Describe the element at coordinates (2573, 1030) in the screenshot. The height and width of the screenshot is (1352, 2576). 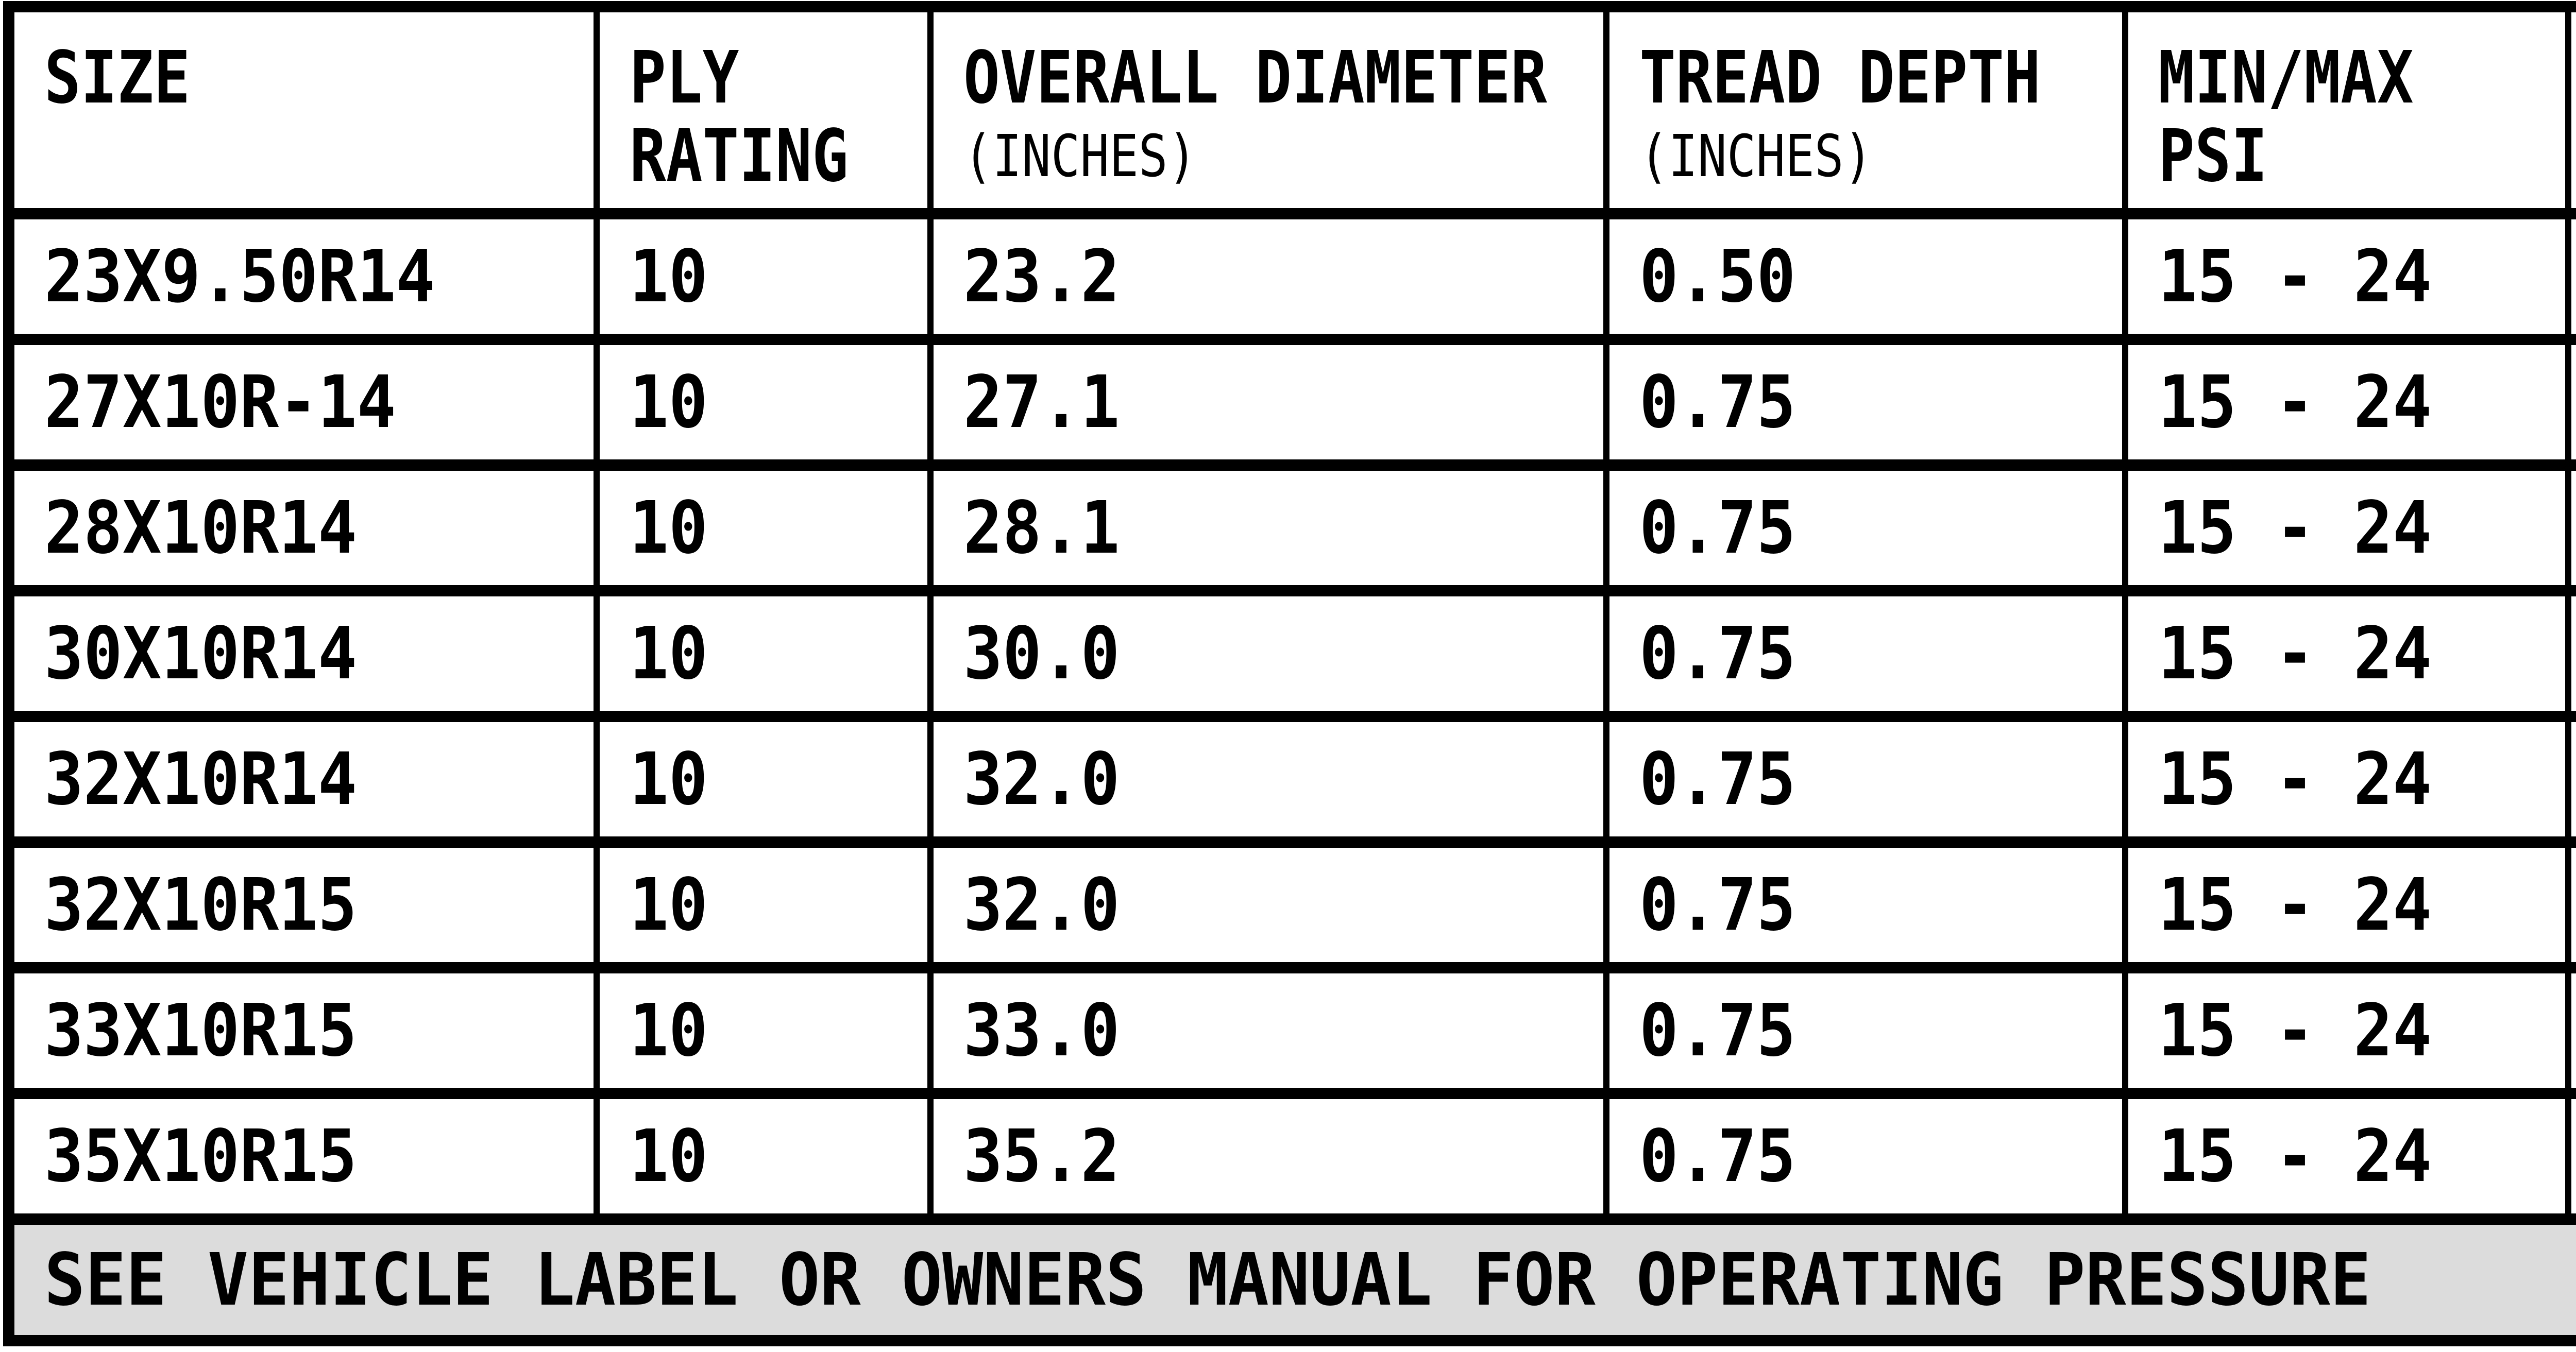
I see `cell-max-load: 1,599 LBS` at that location.